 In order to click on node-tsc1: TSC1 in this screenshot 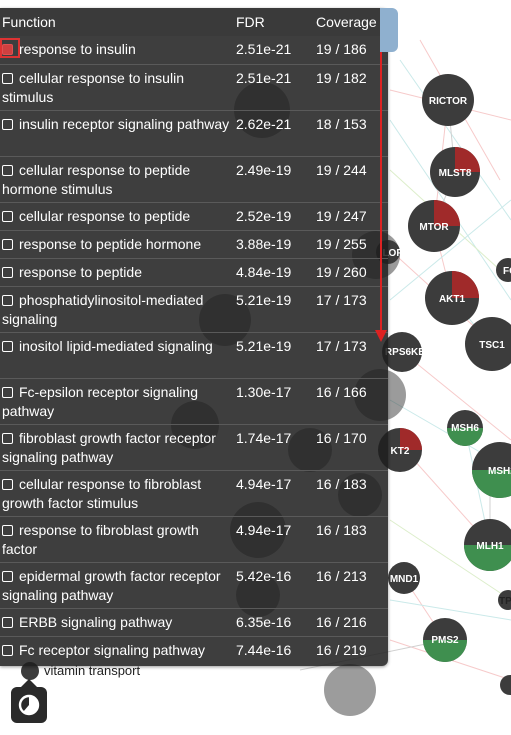, I will do `click(488, 344)`.